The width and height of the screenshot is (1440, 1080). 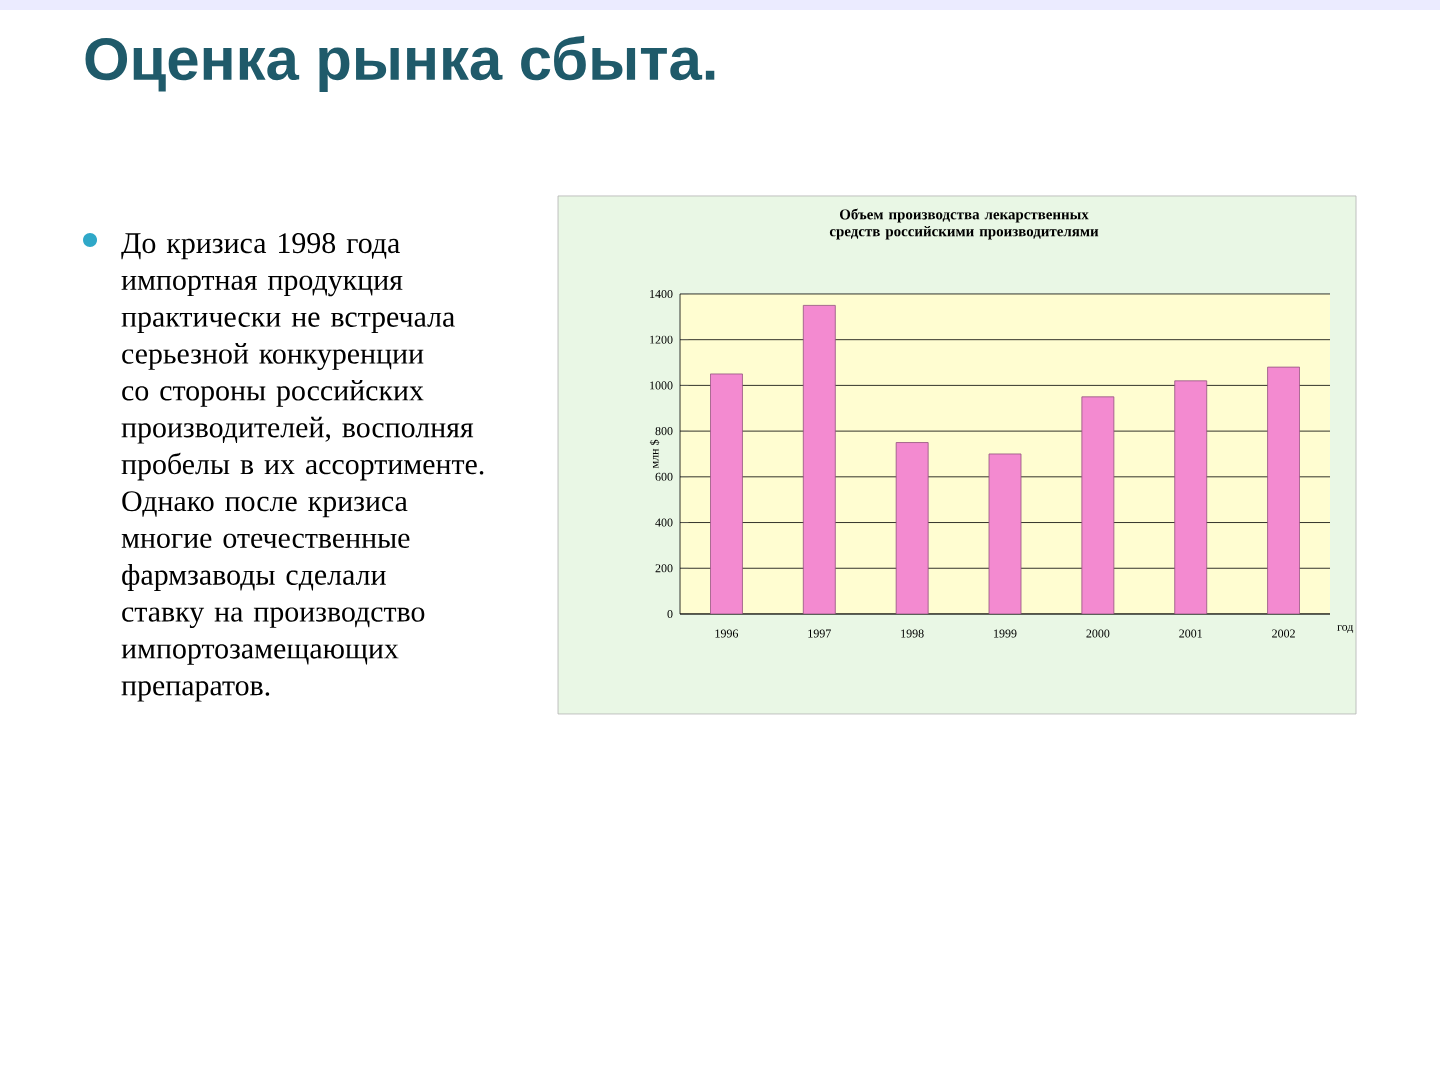 I want to click on chart-title: Оценка рынка сбыта., so click(x=400, y=64).